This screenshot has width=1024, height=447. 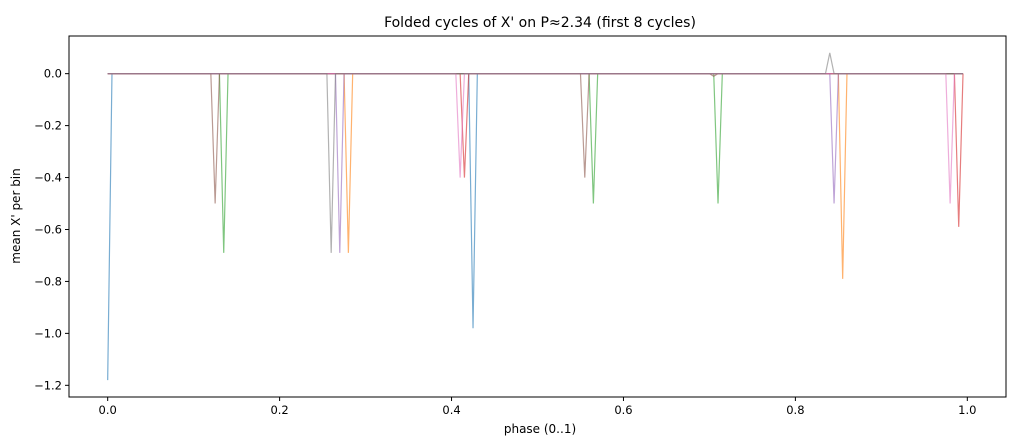 I want to click on y-axis-ticks: 0.0 −0.2 −0.4 −0.6 −0.8 −1.0 −1.2, so click(x=51, y=229).